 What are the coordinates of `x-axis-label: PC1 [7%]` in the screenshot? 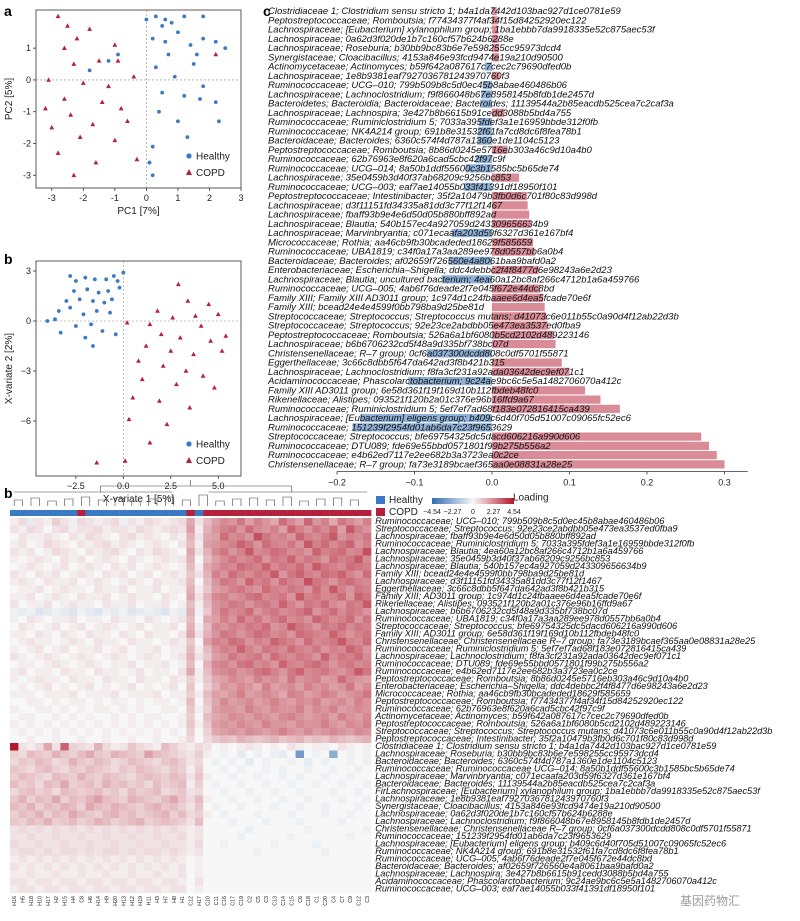 It's located at (138, 211).